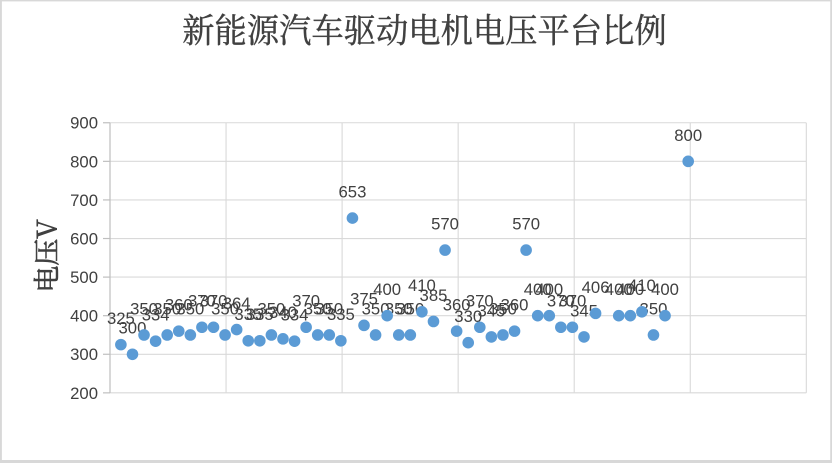  Describe the element at coordinates (364, 299) in the screenshot. I see `svg-text: 375` at that location.